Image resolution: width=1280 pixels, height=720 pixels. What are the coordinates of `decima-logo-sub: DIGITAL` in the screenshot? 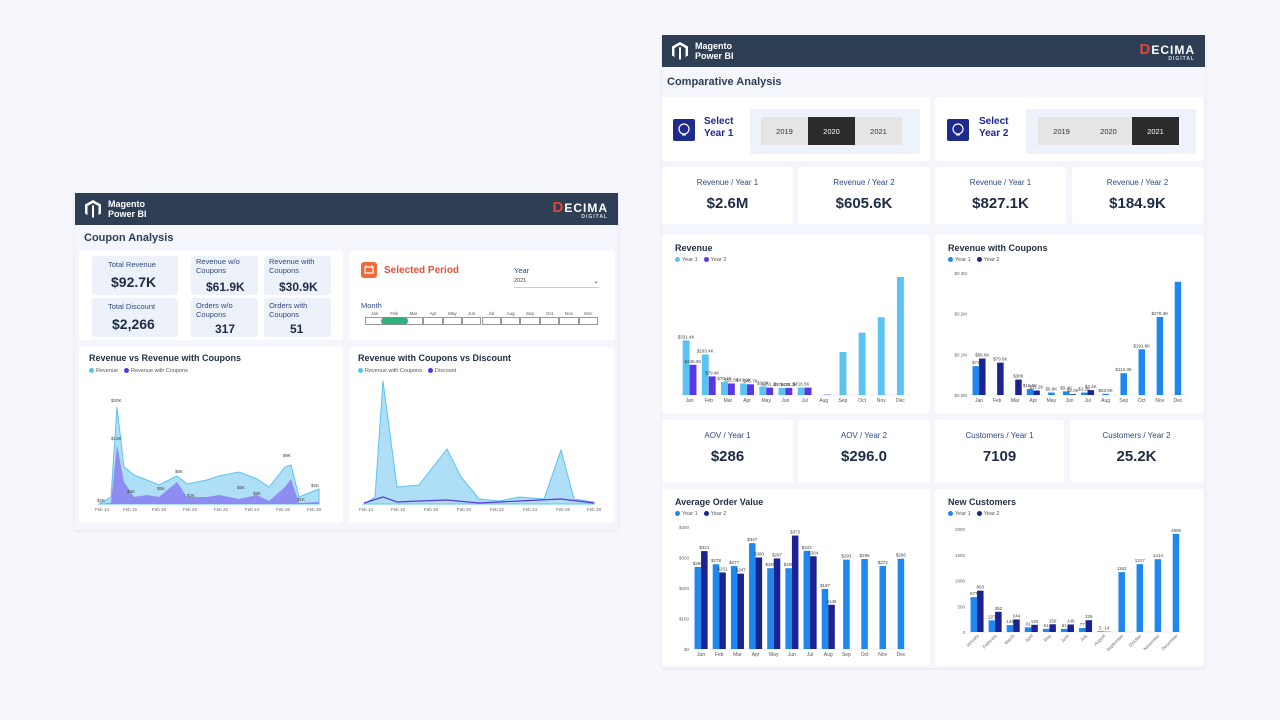 It's located at (594, 216).